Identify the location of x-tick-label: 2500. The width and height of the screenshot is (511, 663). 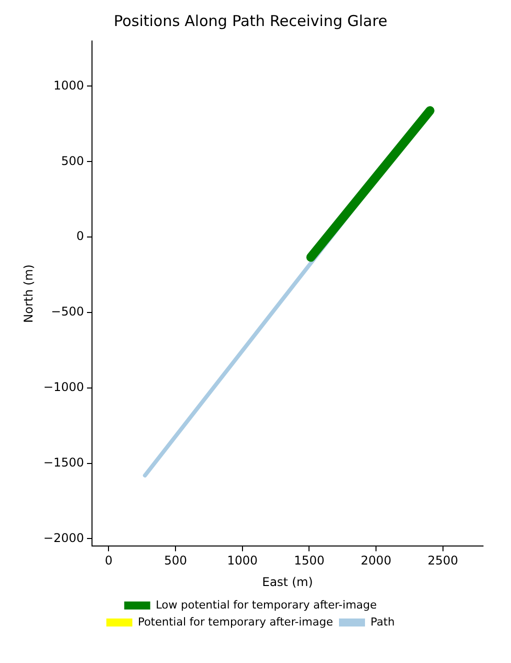
(443, 561).